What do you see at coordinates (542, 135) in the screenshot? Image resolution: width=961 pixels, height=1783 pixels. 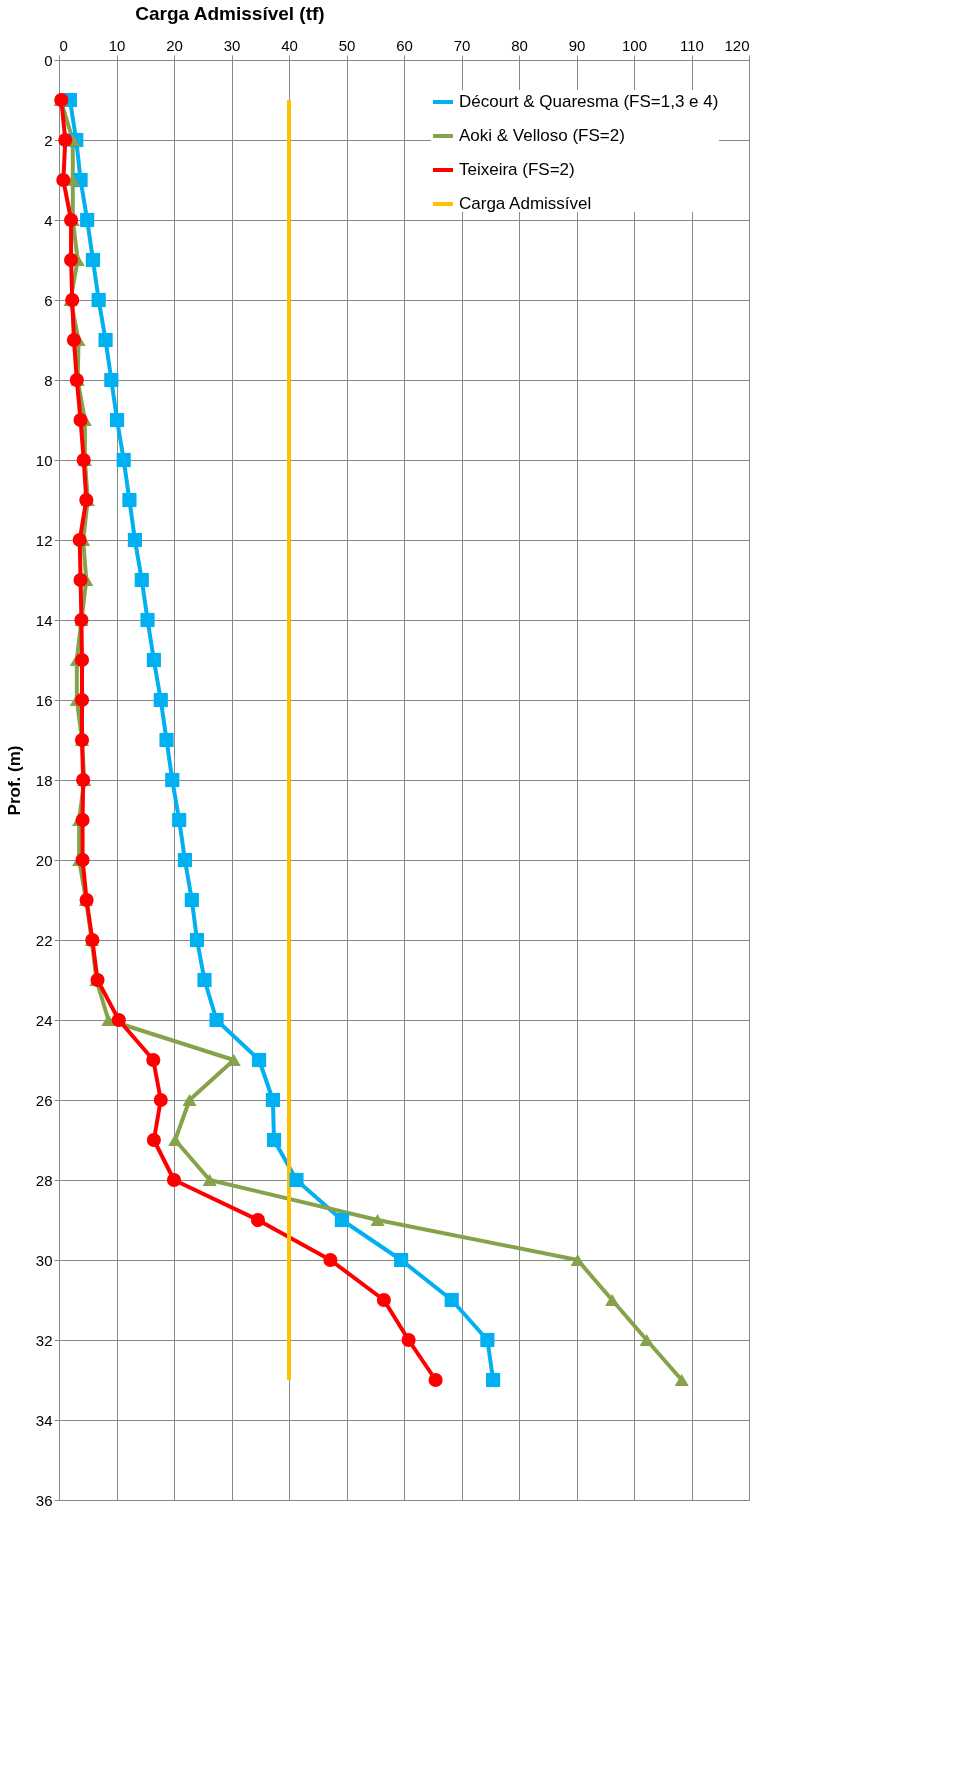 I see `legend-label: Aoki & Velloso (FS=2)` at bounding box center [542, 135].